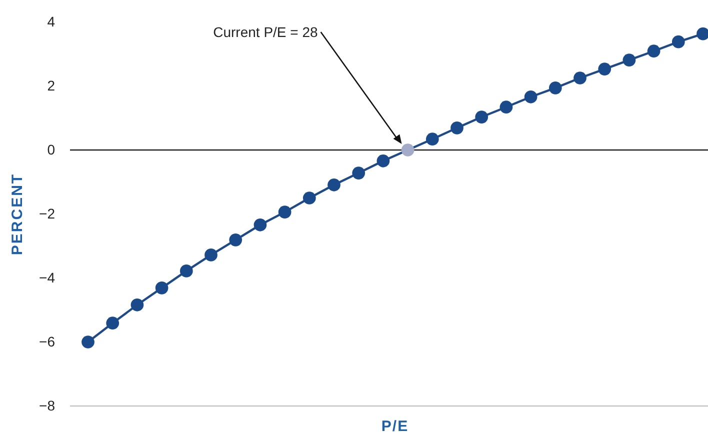 The image size is (708, 435). Describe the element at coordinates (265, 32) in the screenshot. I see `annotation: Current P/E = 28` at that location.